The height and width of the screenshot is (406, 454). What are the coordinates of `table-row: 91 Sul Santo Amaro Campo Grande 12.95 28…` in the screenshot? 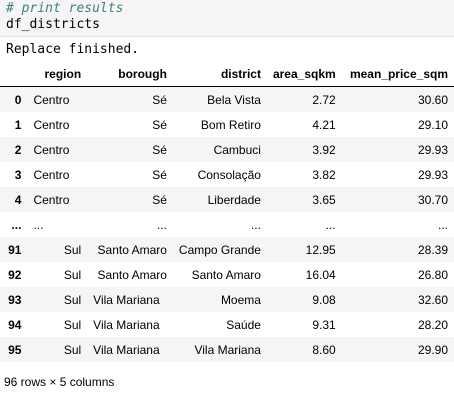 It's located at (227, 249).